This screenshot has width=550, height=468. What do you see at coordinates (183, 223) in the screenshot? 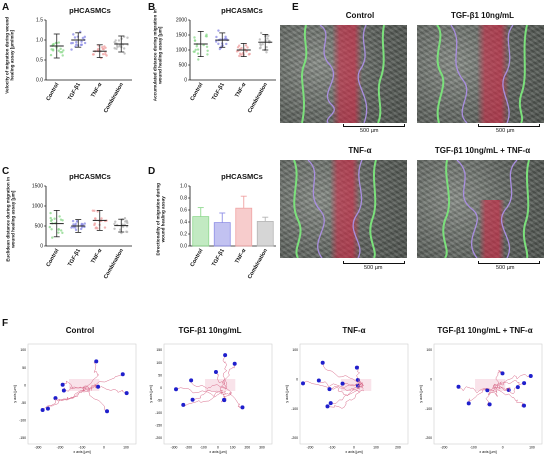
I see `y-tick-label: 0.4` at bounding box center [183, 223].